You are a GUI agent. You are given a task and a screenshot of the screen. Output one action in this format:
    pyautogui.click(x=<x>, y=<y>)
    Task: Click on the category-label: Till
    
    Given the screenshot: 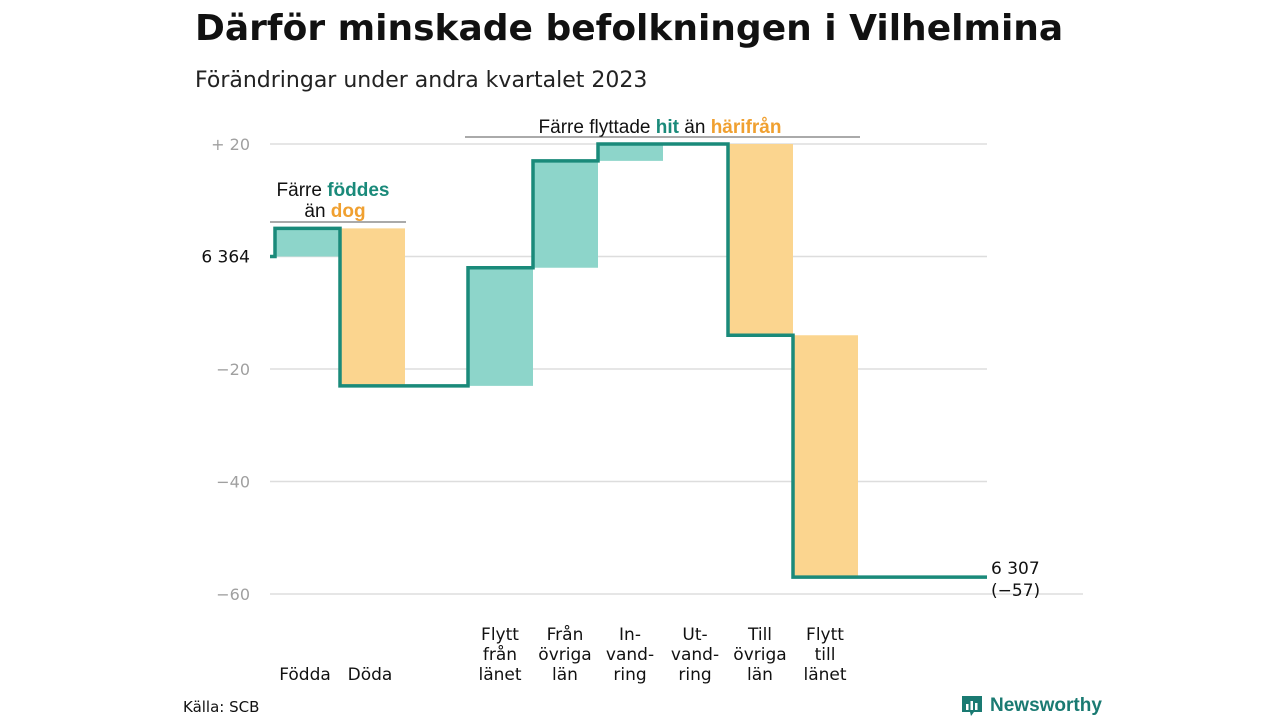 What is the action you would take?
    pyautogui.click(x=759, y=635)
    